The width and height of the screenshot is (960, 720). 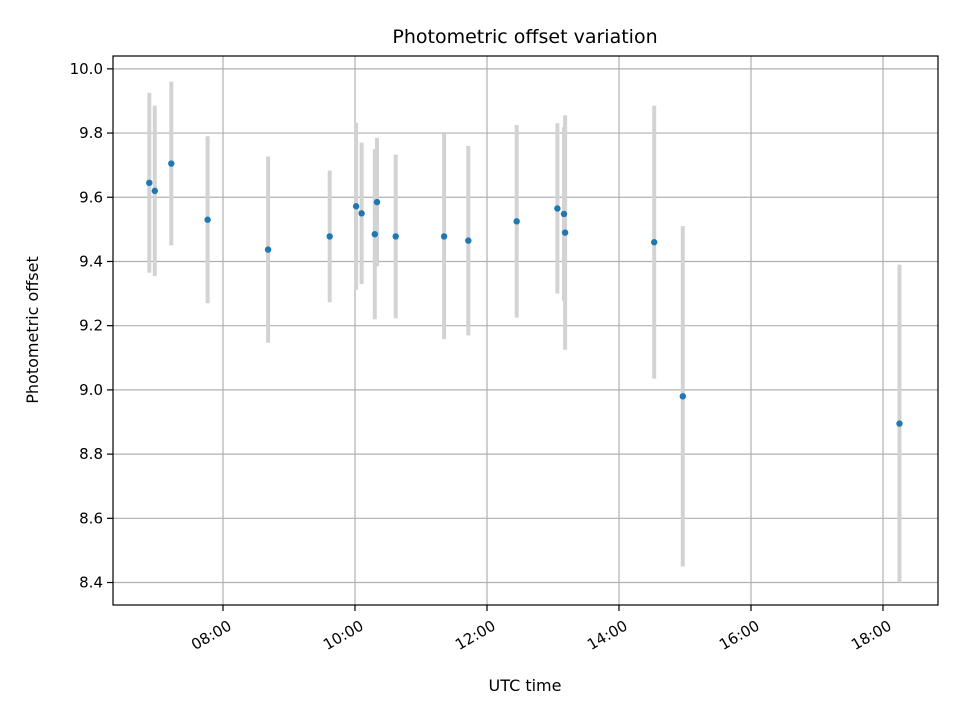 I want to click on y-tick-label: 8.6, so click(x=91, y=518).